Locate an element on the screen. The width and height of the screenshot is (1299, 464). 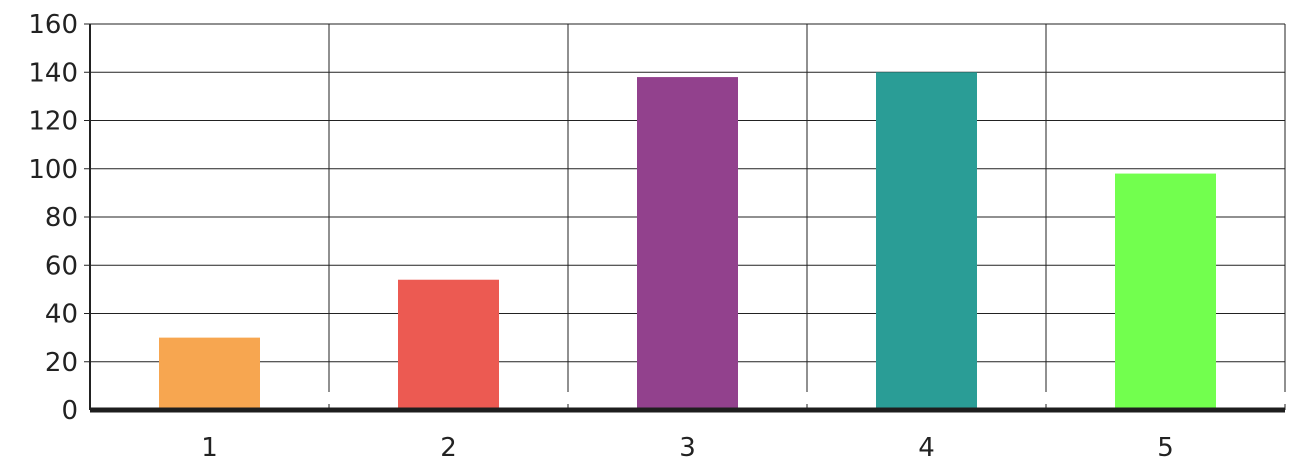
y-tick-label: 100 is located at coordinates (53, 170).